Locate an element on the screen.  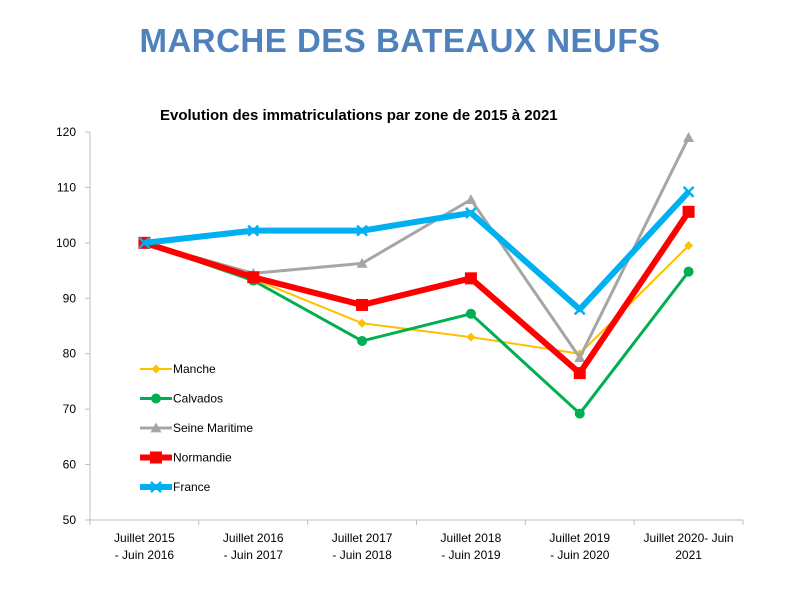
legend-item-normandie: Normandie is located at coordinates (186, 458).